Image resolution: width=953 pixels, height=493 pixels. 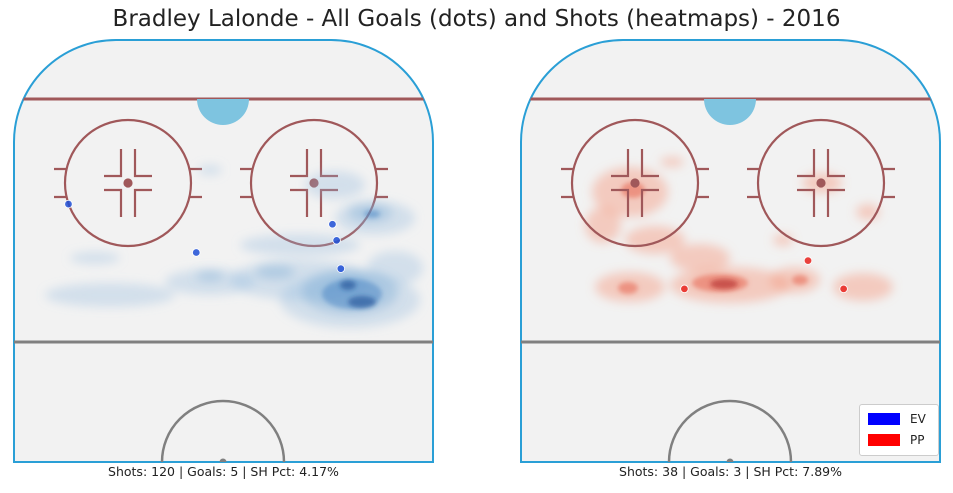 What do you see at coordinates (884, 440) in the screenshot?
I see `legend-swatch-pp` at bounding box center [884, 440].